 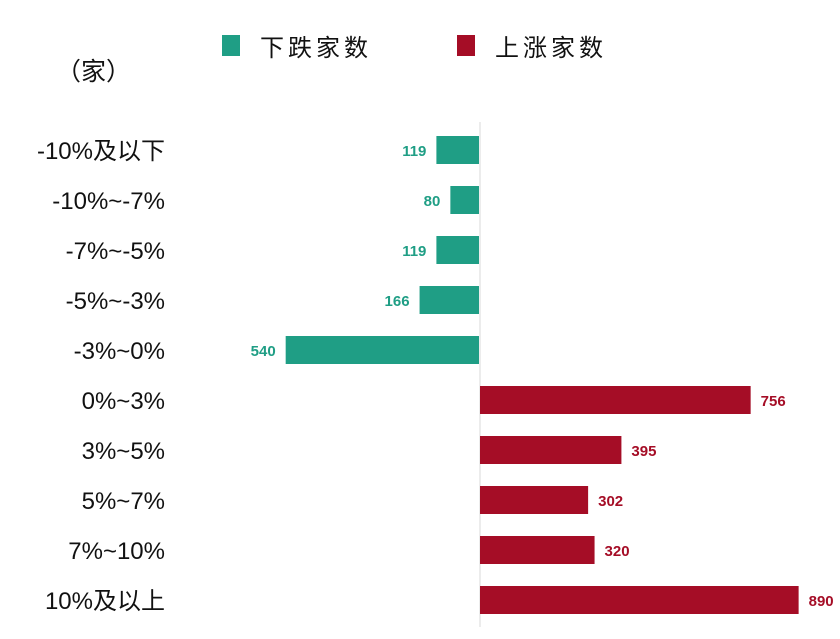 I want to click on value-label-decline: 80, so click(x=432, y=201).